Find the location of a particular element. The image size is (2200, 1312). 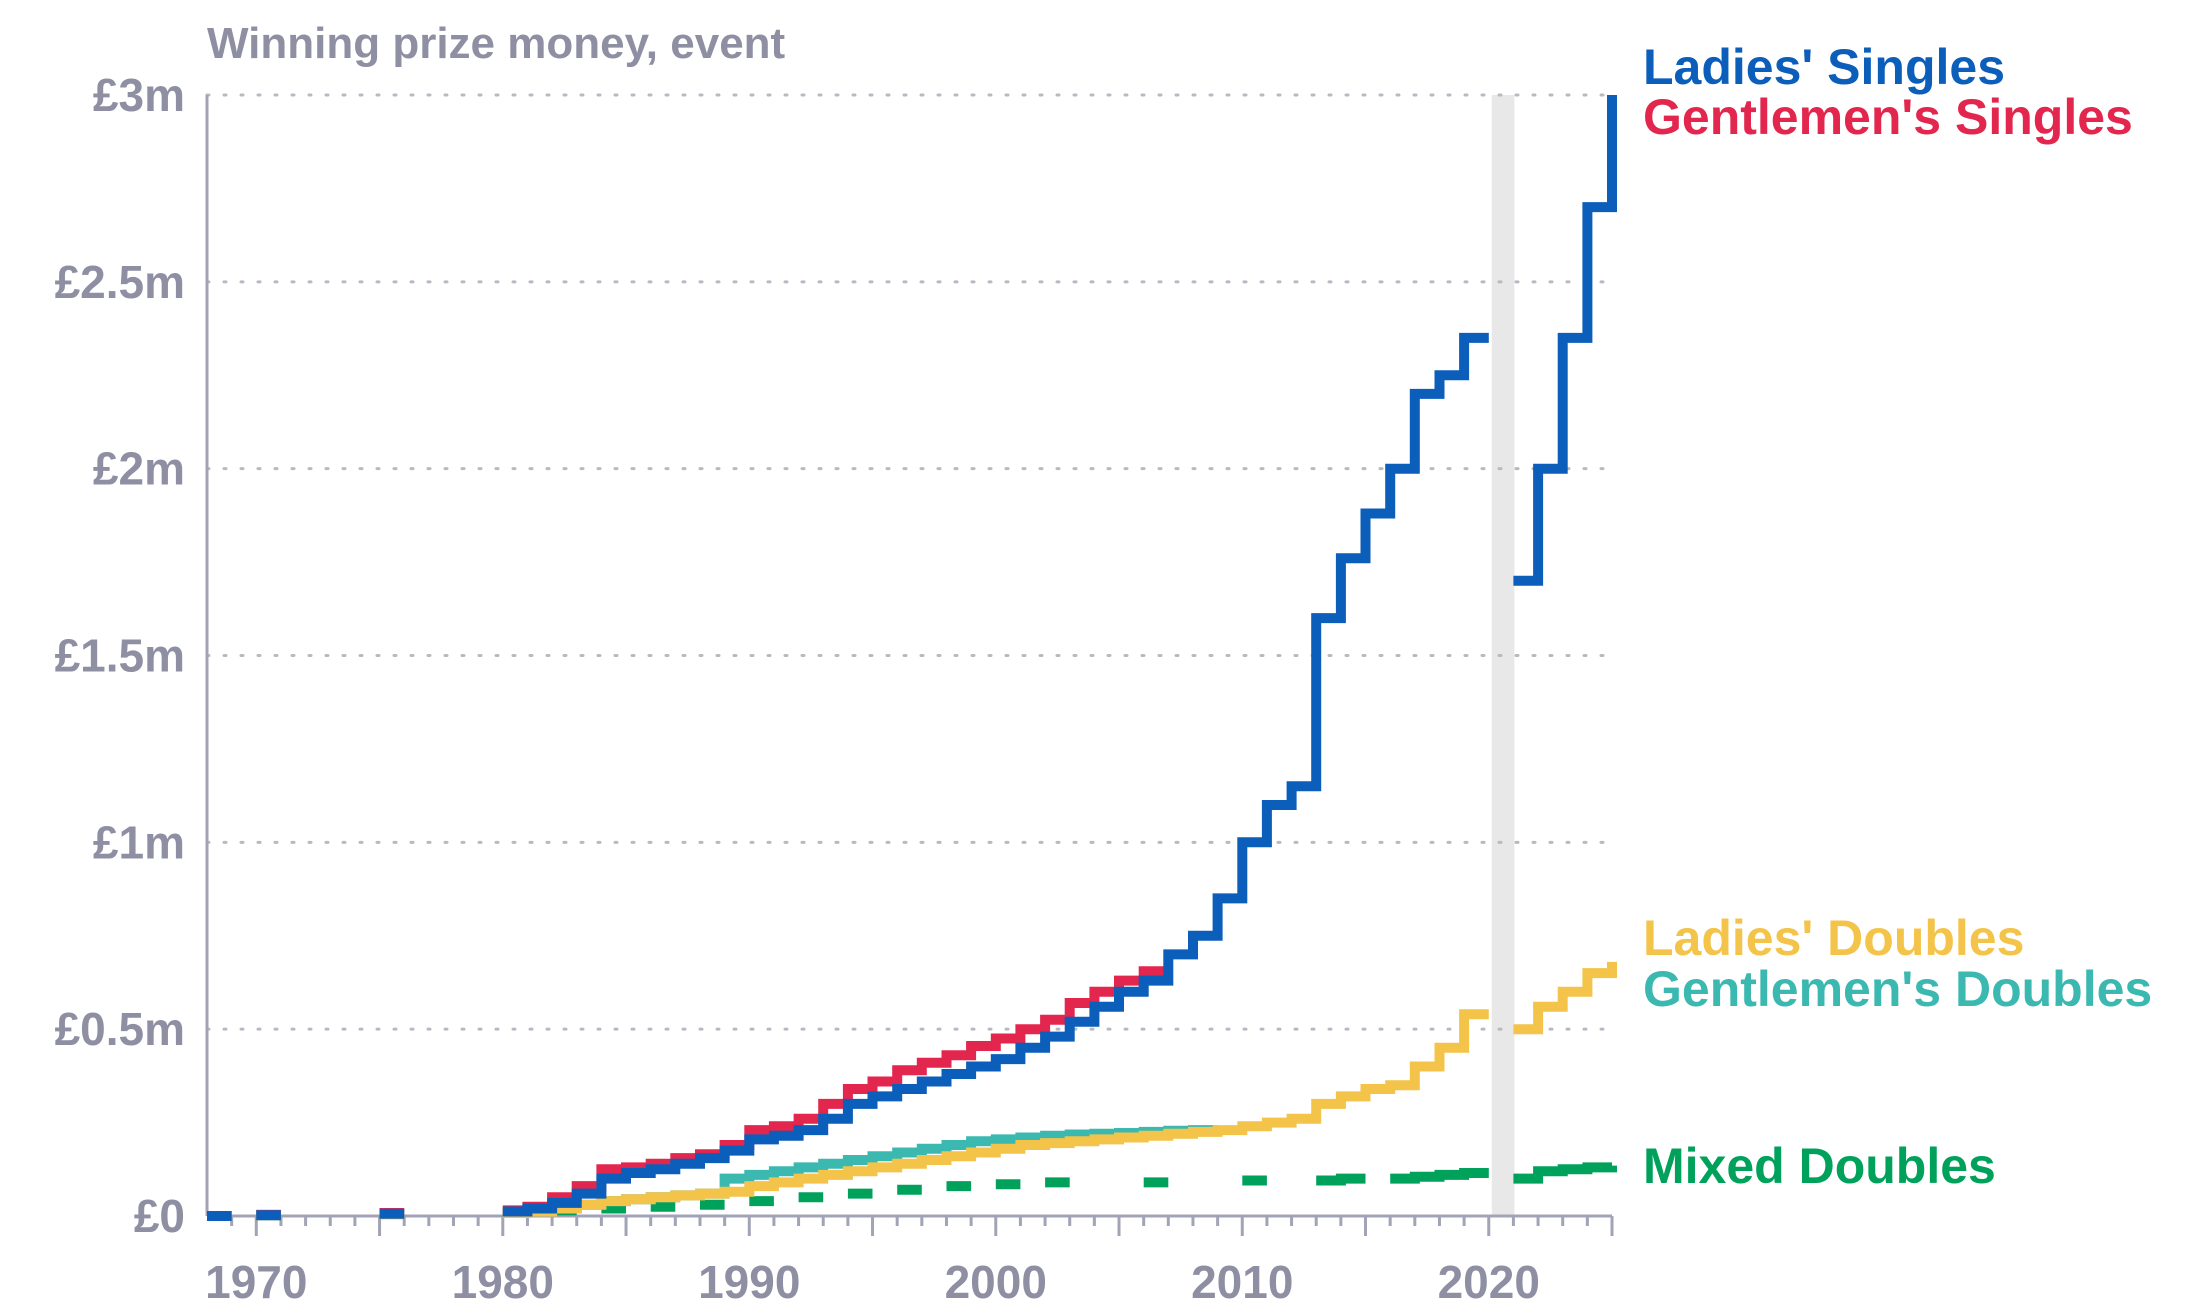

x-tick-label: 1980 is located at coordinates (503, 1282).